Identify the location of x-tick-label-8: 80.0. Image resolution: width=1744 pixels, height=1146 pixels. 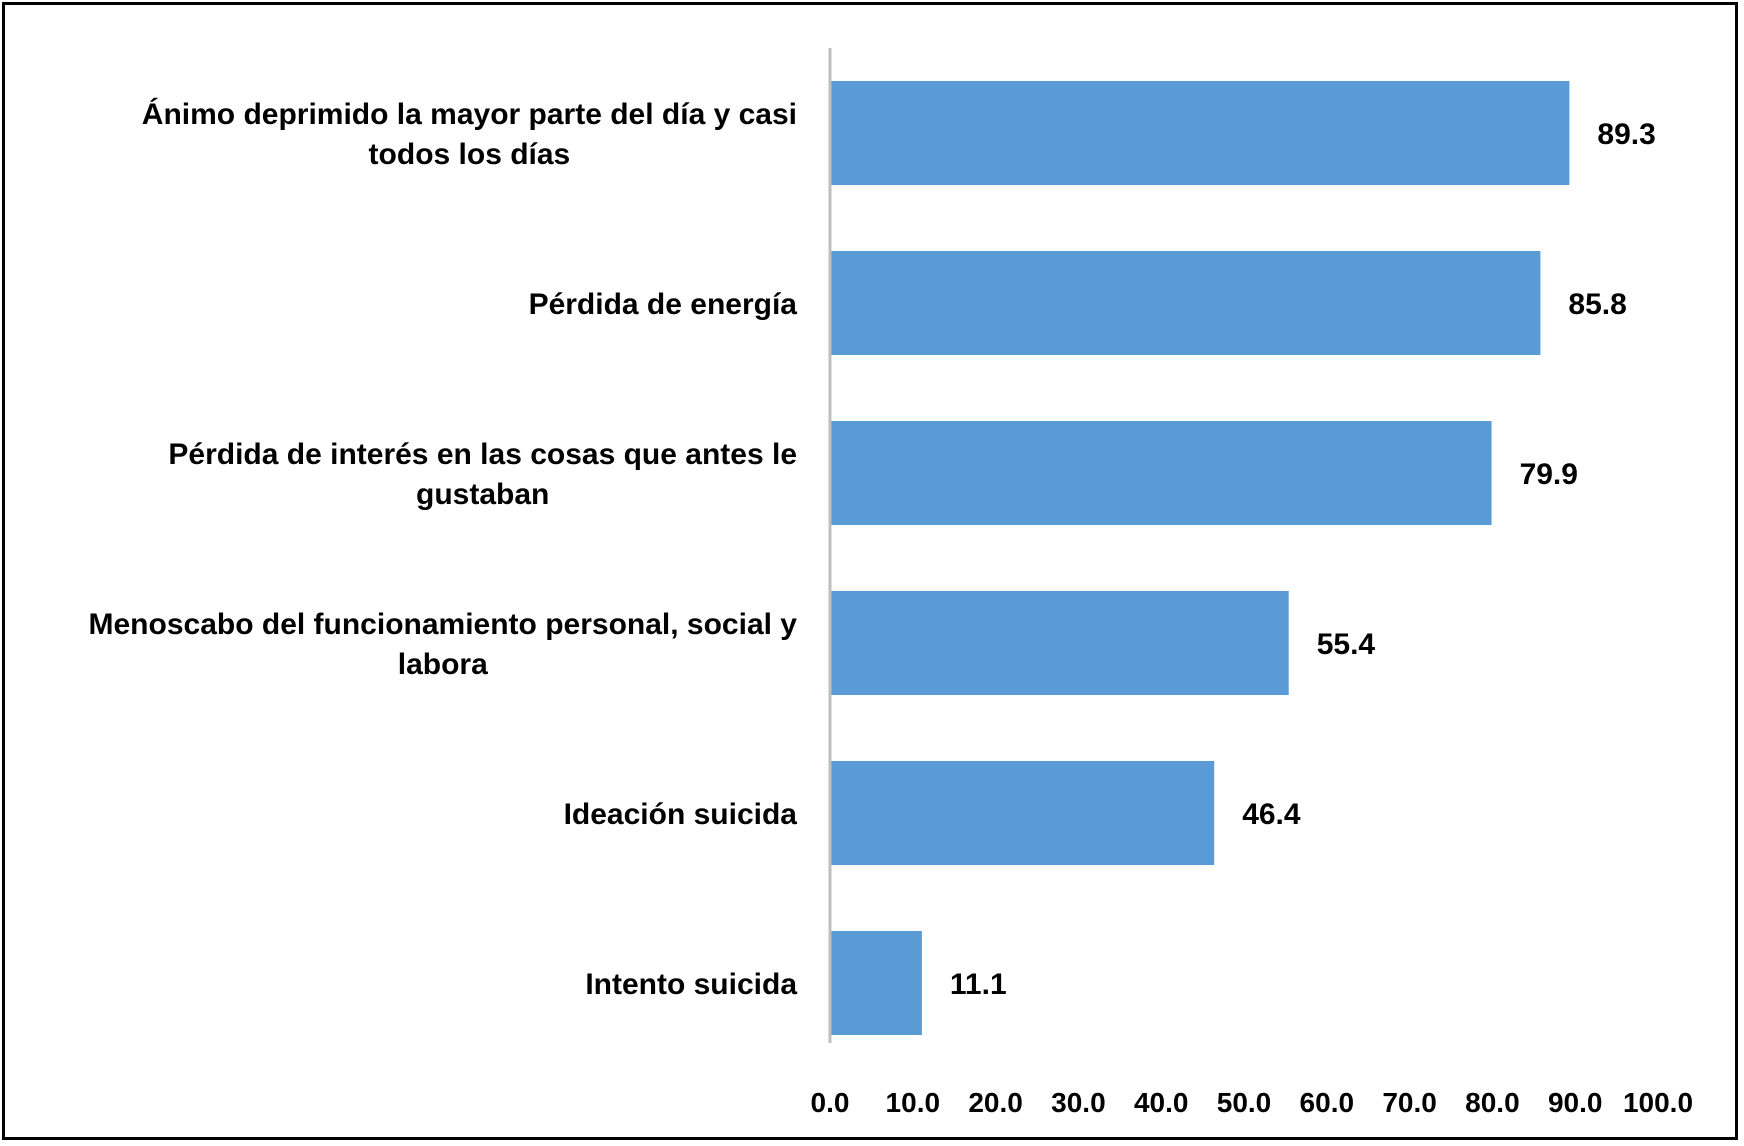
(1492, 1102).